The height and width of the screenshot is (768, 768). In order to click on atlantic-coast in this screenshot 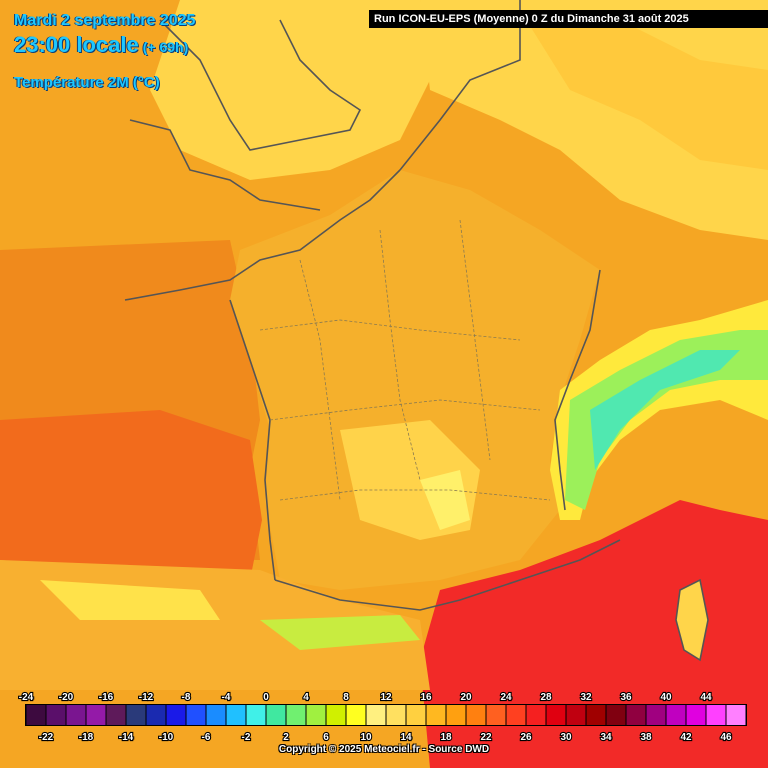, I will do `click(252, 440)`.